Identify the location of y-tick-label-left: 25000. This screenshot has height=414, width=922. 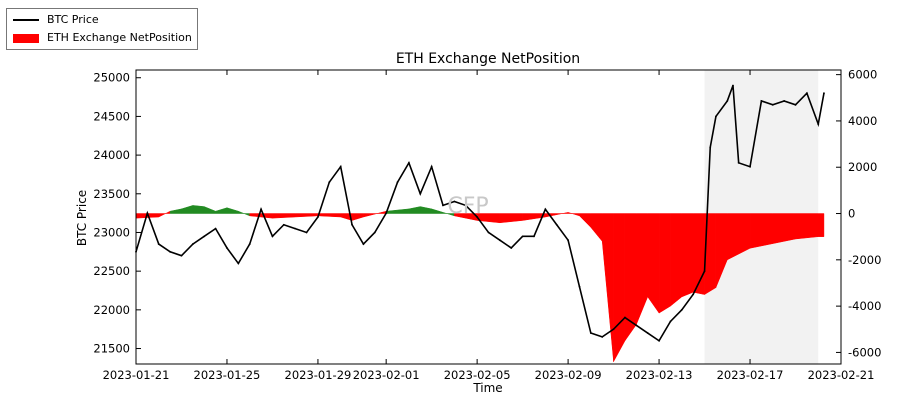
(111, 78).